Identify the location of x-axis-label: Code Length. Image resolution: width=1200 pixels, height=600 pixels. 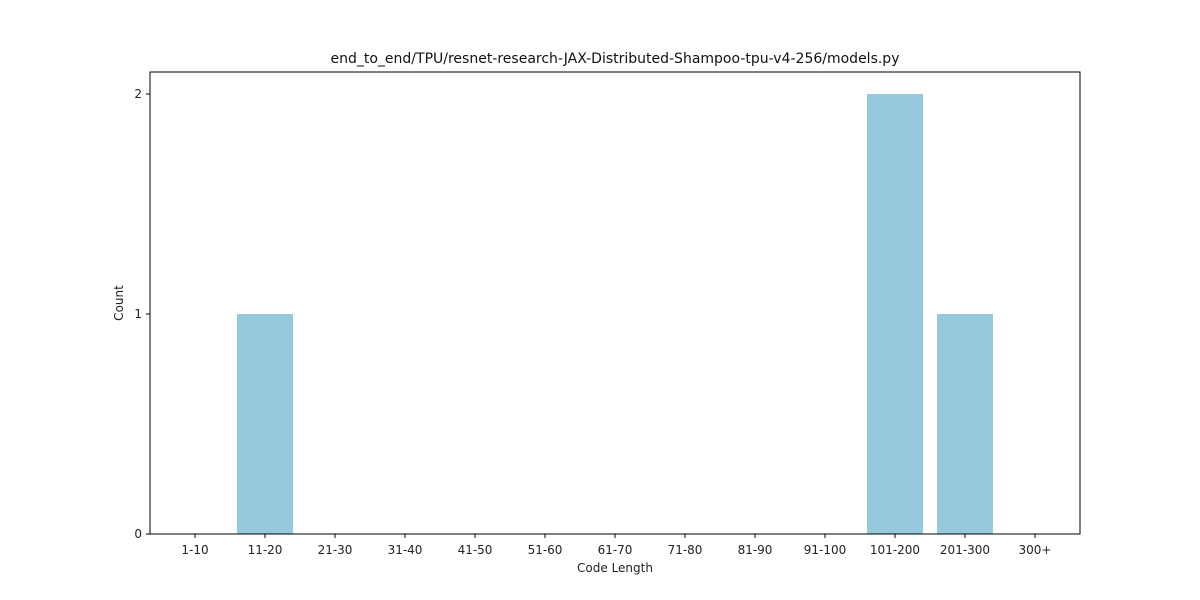
(615, 568).